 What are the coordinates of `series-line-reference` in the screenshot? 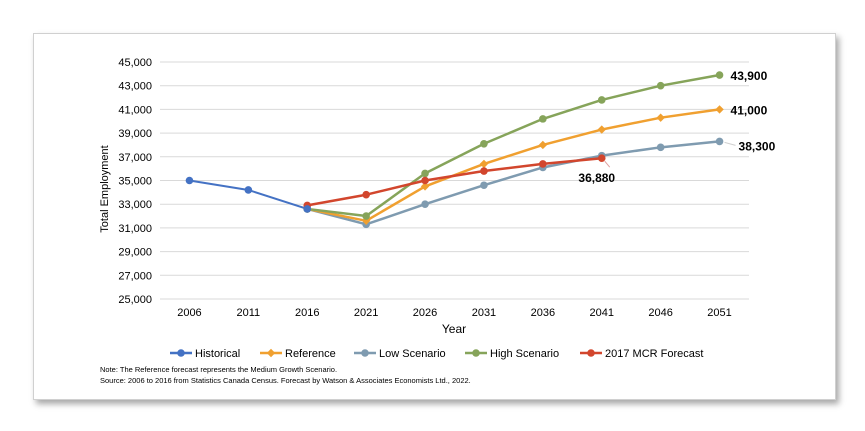 It's located at (513, 165).